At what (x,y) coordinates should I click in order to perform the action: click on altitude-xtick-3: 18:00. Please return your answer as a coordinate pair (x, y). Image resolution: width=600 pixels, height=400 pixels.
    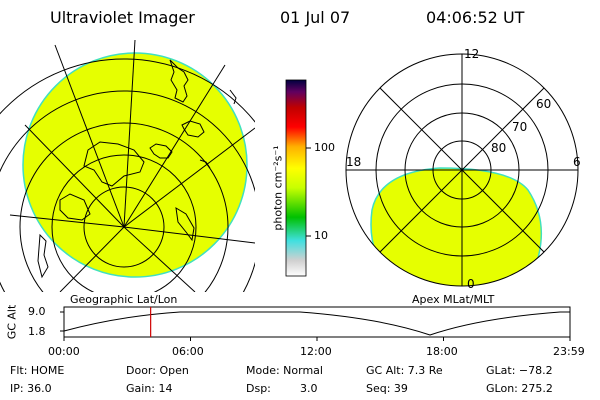
    Looking at the image, I should click on (442, 351).